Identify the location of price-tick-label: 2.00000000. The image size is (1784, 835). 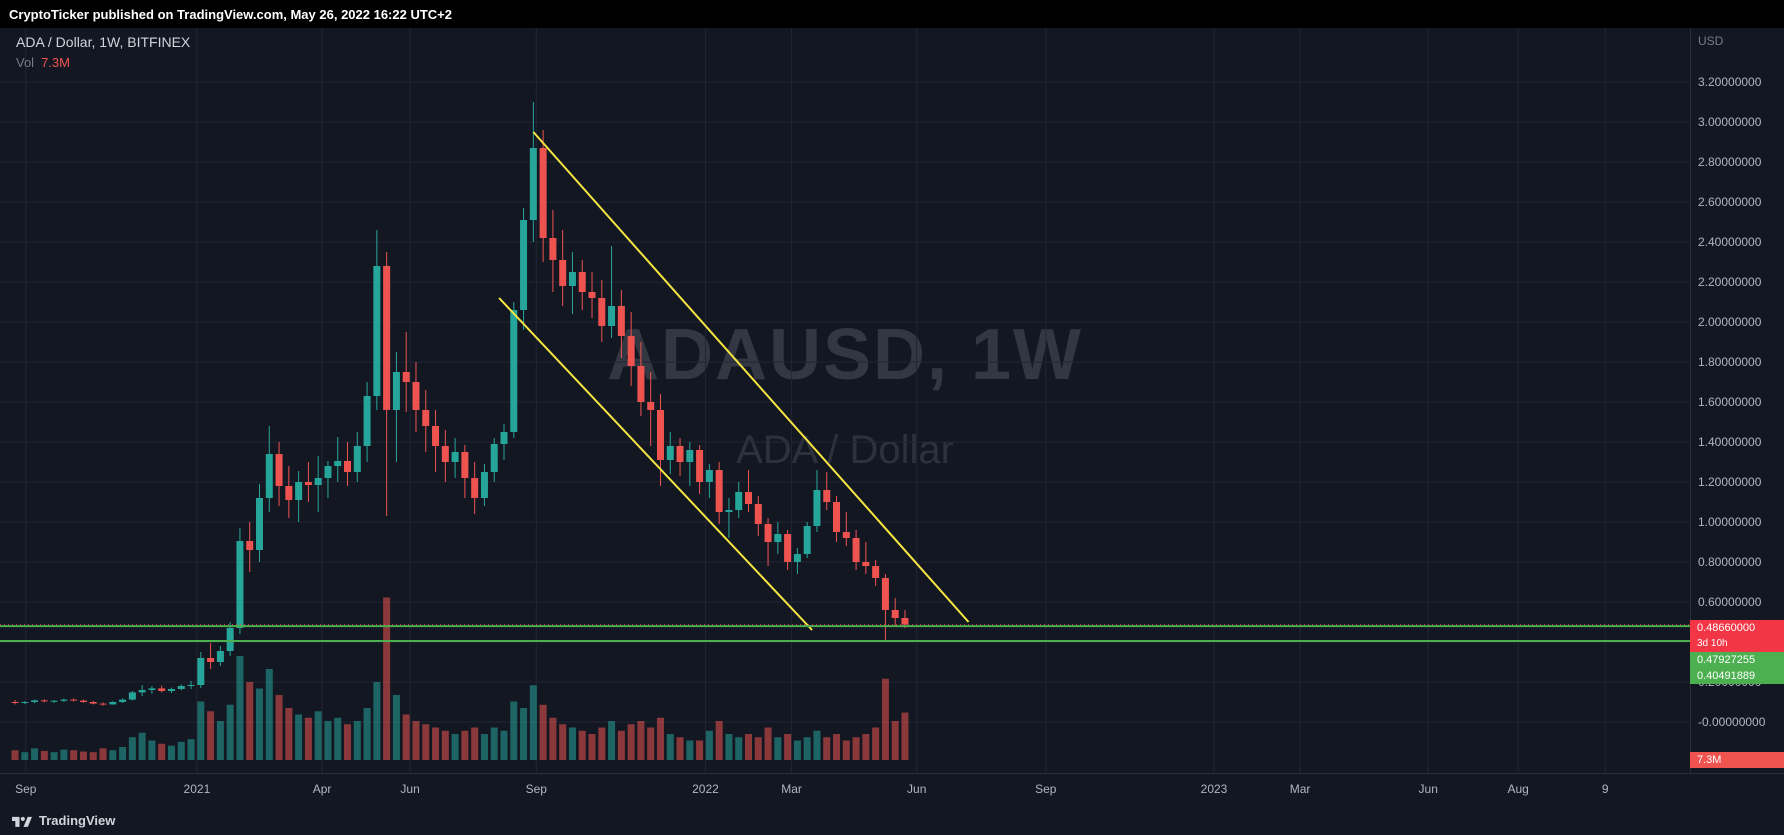
(1730, 322).